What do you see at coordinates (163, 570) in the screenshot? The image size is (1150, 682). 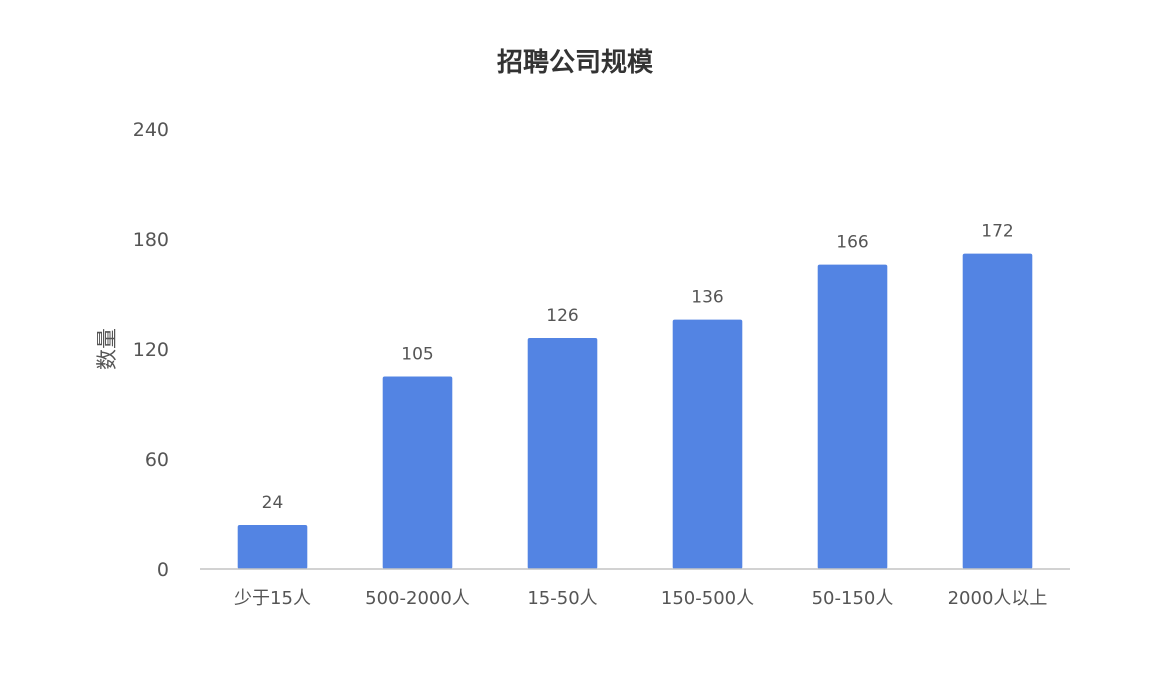 I see `y-tick-label: 0` at bounding box center [163, 570].